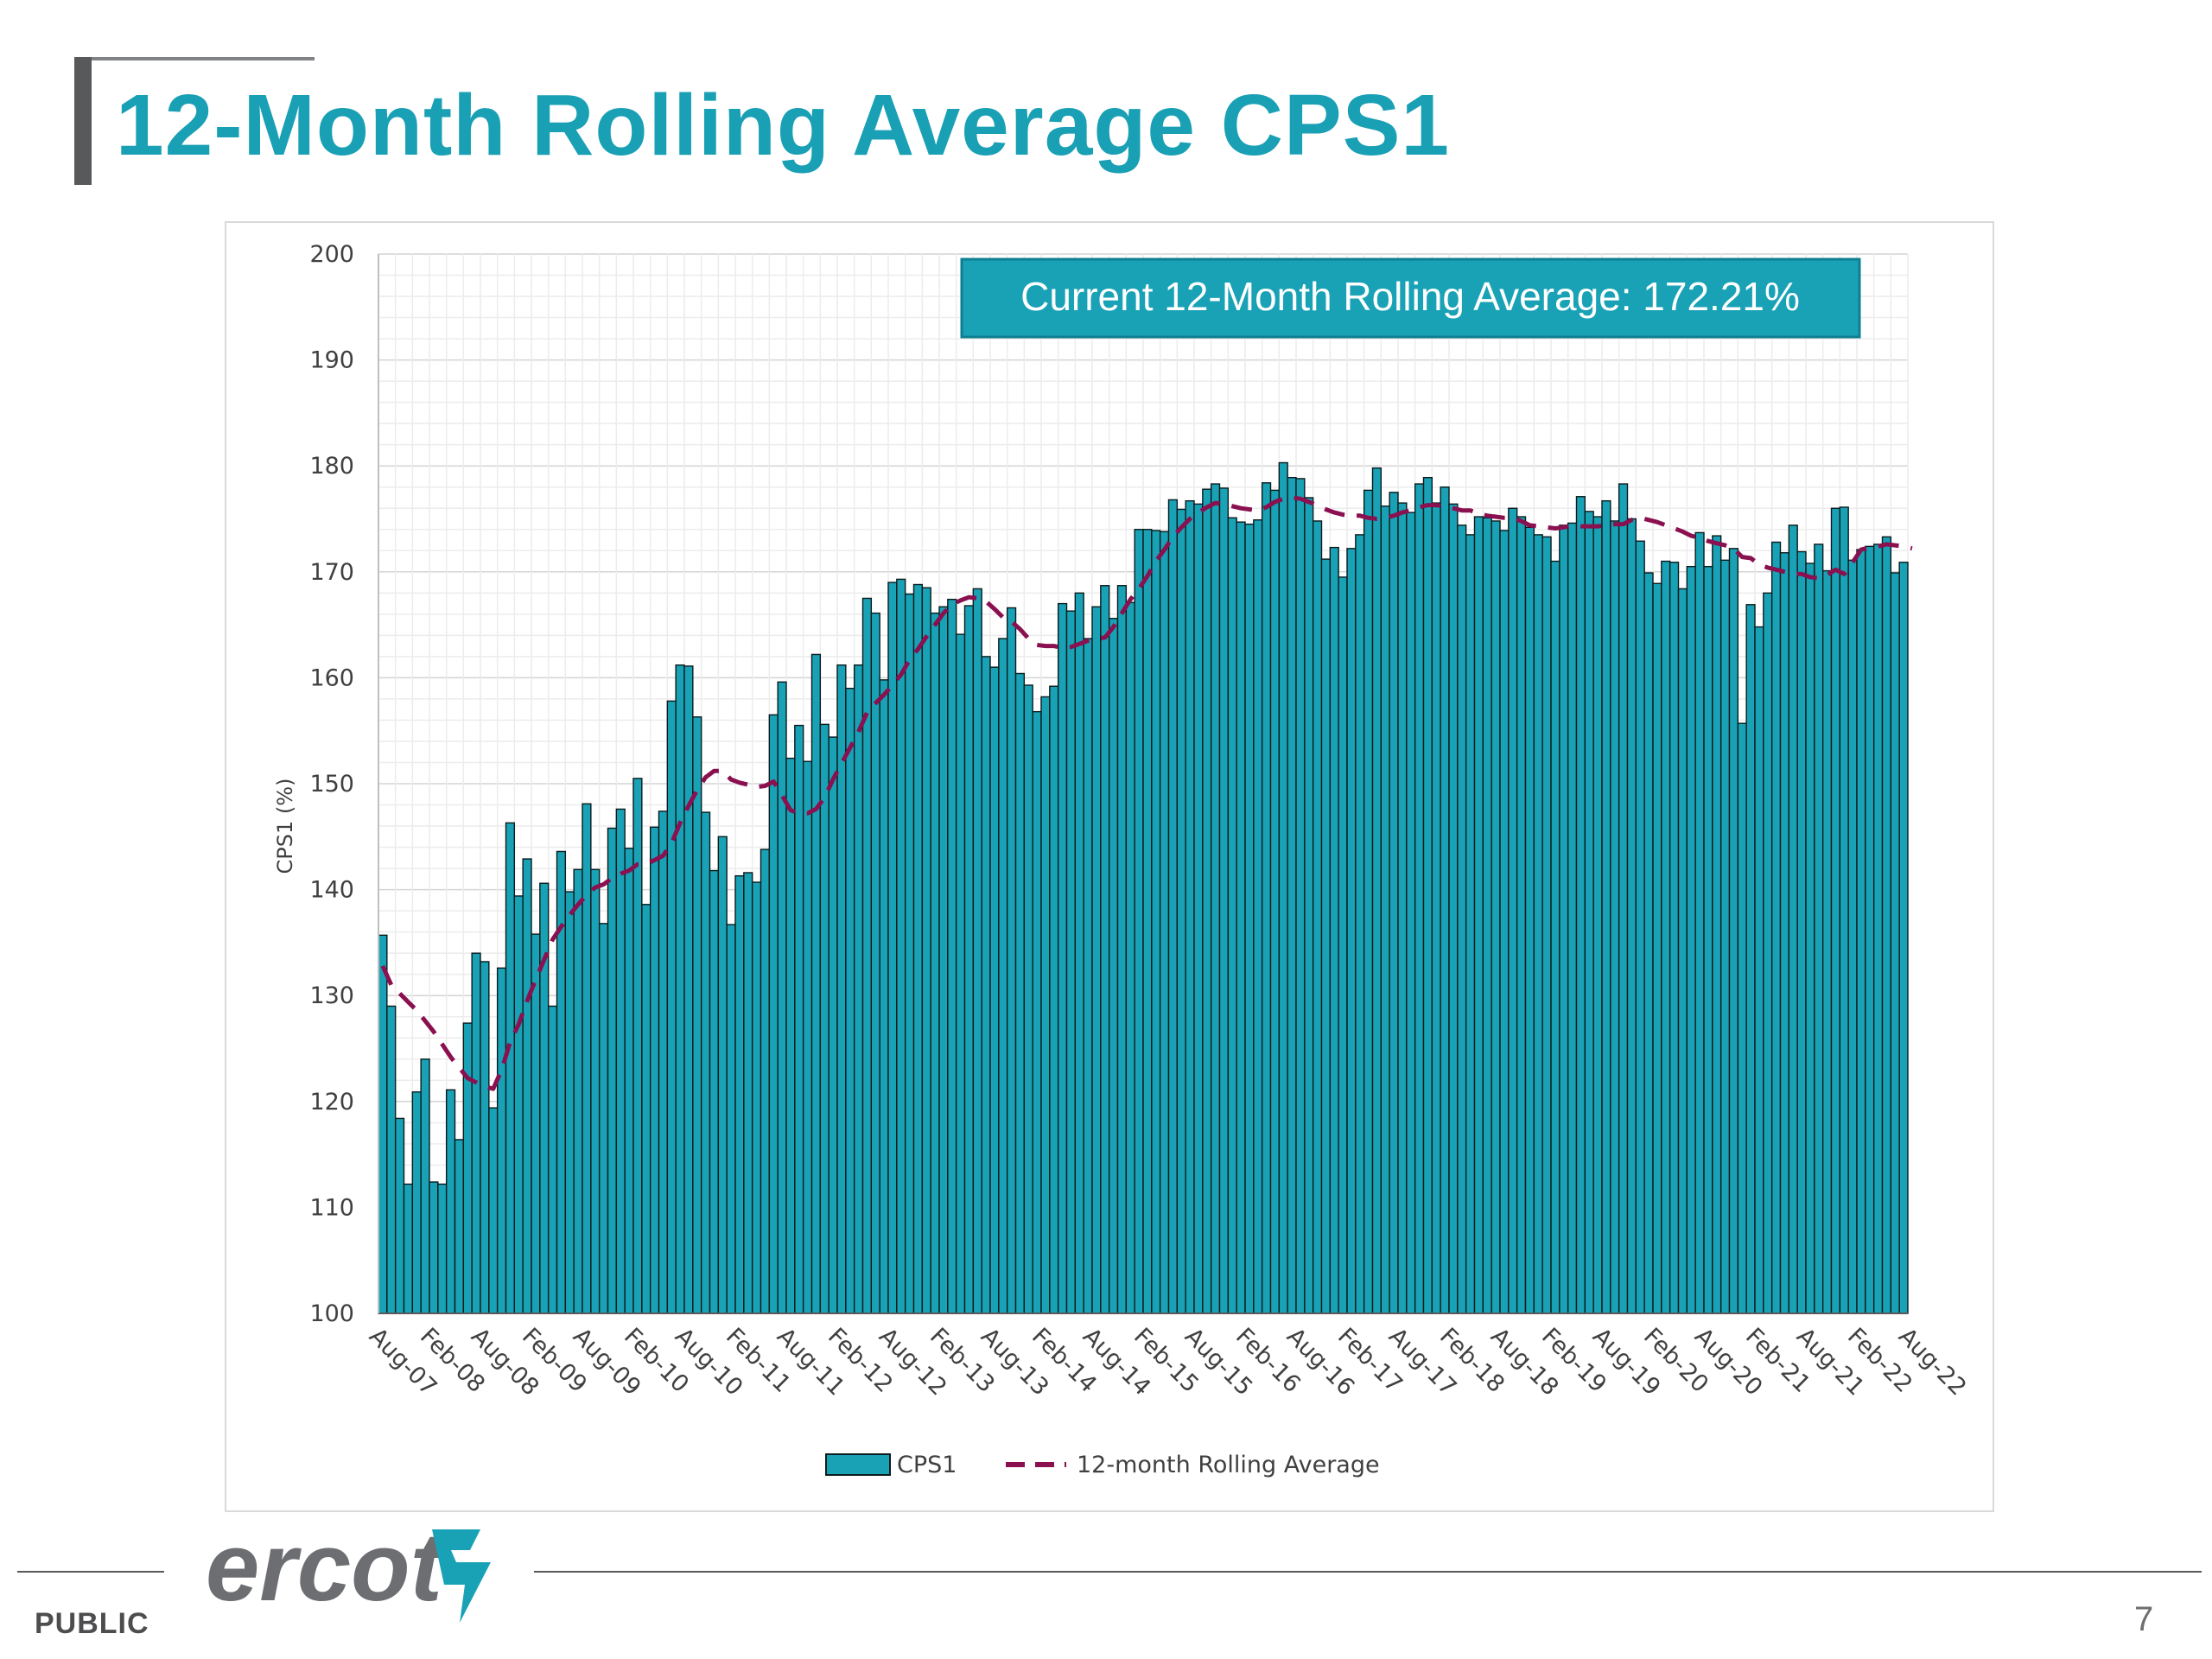 This screenshot has width=2212, height=1659. I want to click on y-tick-label: 200, so click(331, 254).